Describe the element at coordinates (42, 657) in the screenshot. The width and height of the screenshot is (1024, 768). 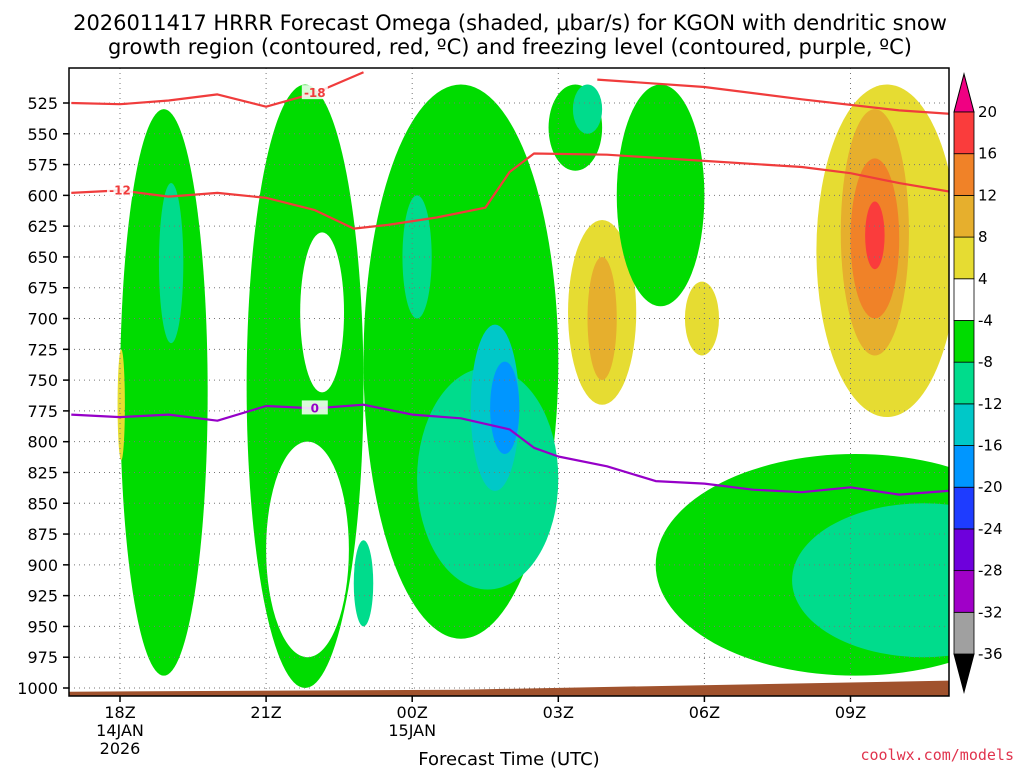
I see `y-tick-label: 975` at that location.